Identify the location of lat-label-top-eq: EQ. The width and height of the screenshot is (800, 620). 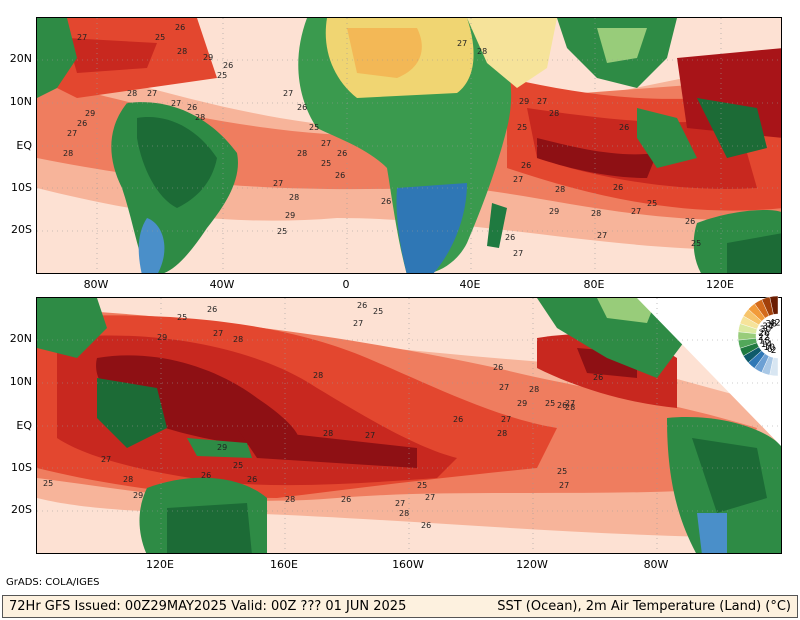
(24, 145).